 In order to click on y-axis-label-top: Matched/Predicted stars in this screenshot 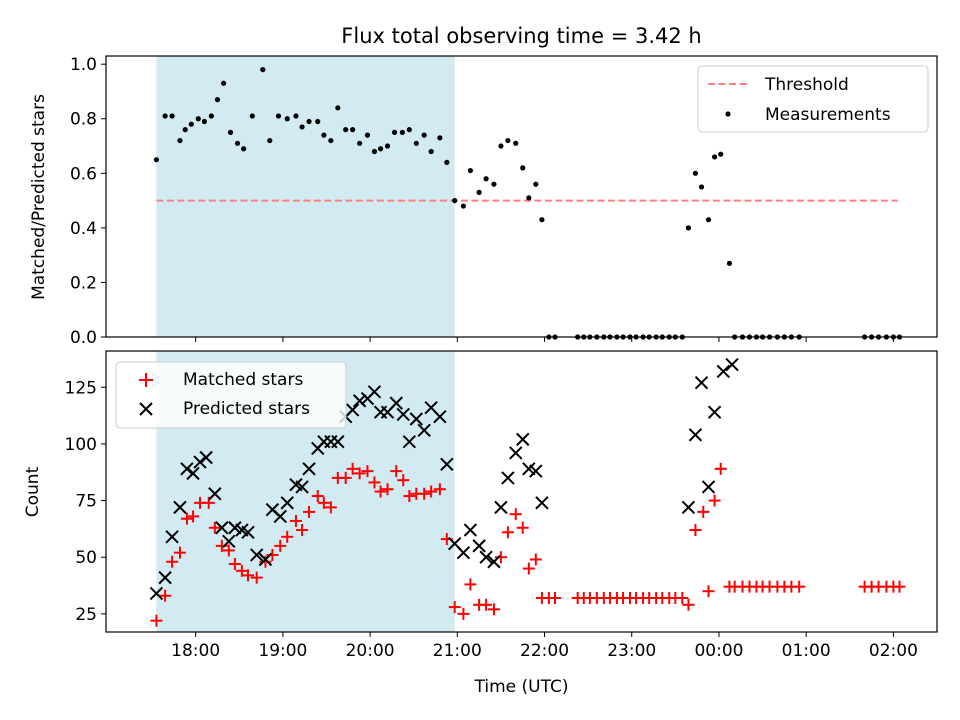, I will do `click(39, 197)`.